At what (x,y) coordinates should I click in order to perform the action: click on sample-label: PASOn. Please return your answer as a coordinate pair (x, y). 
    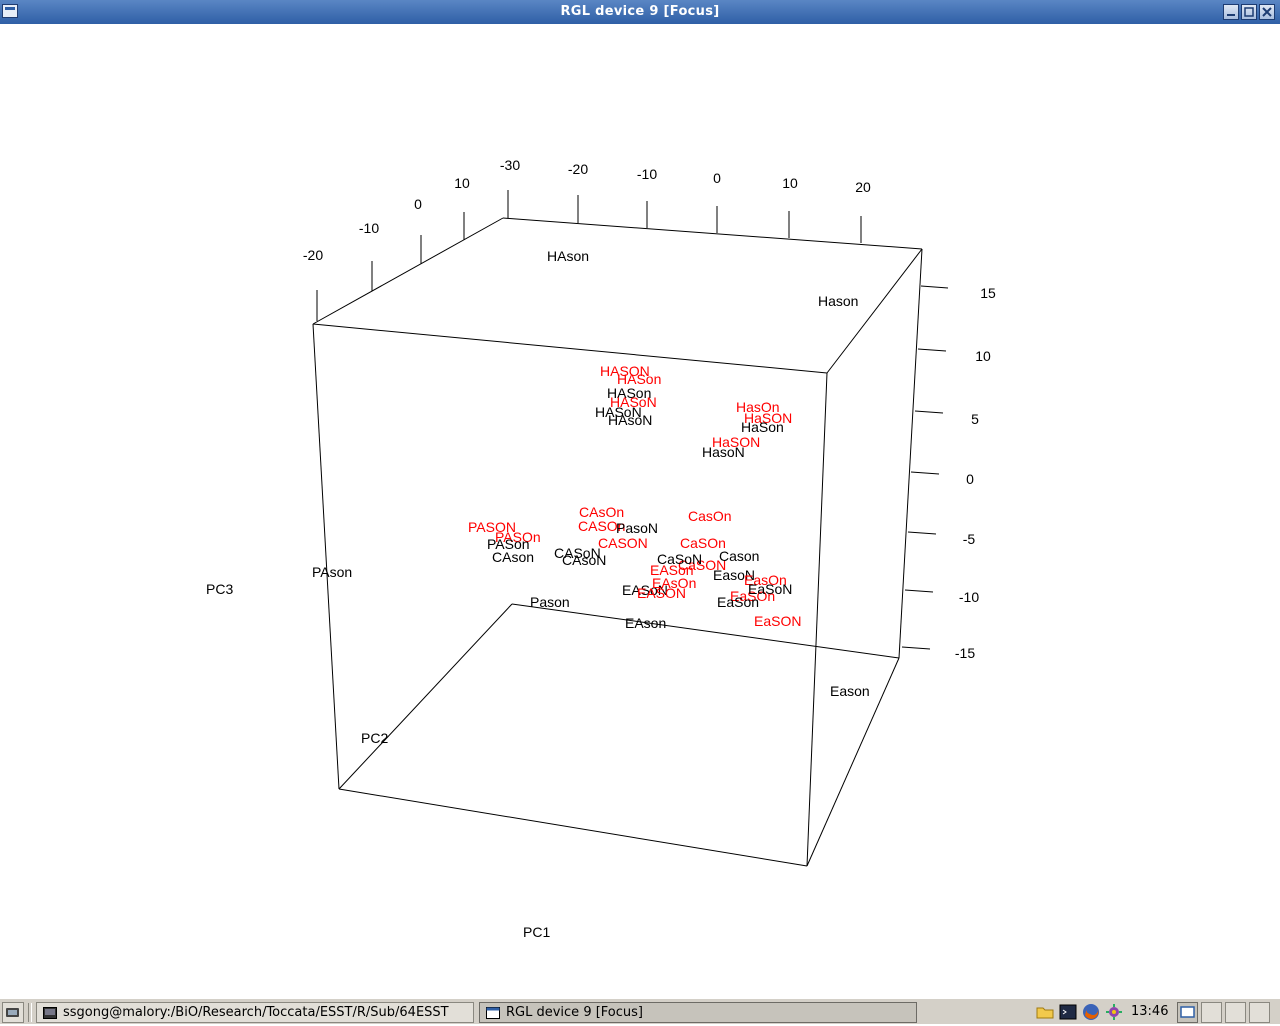
    Looking at the image, I should click on (518, 537).